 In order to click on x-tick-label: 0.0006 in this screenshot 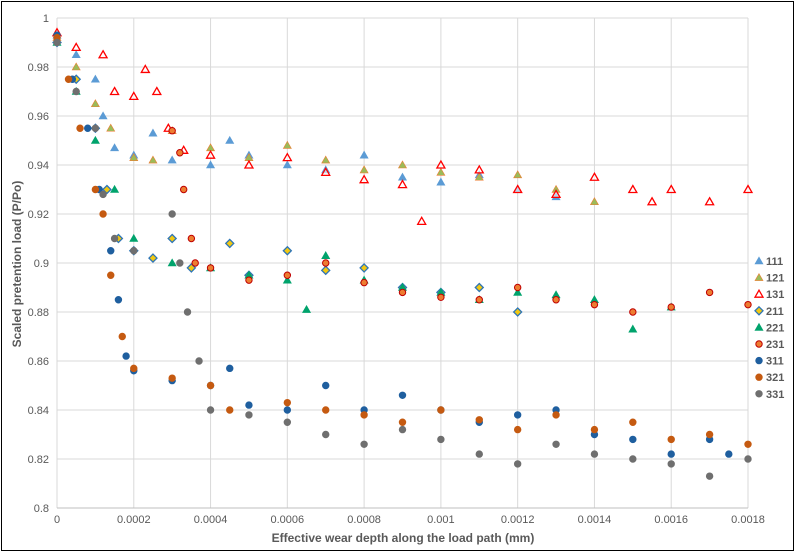, I will do `click(288, 520)`.